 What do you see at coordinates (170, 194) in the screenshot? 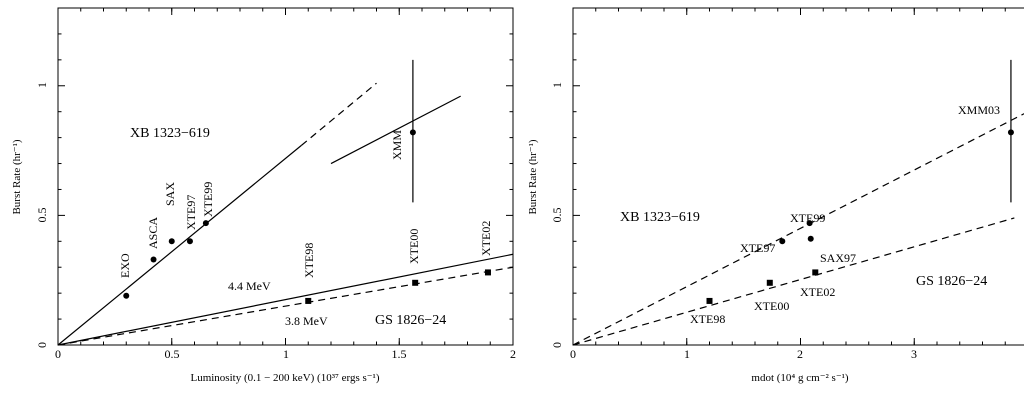
I see `left-point-label: SAX` at bounding box center [170, 194].